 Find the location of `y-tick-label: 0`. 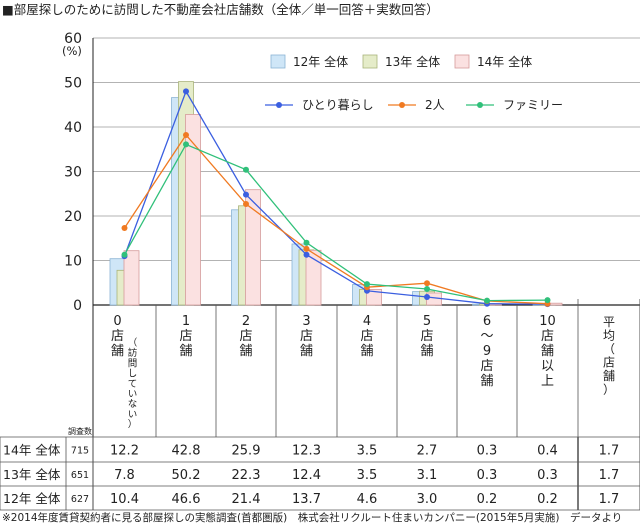

y-tick-label: 0 is located at coordinates (77, 306).